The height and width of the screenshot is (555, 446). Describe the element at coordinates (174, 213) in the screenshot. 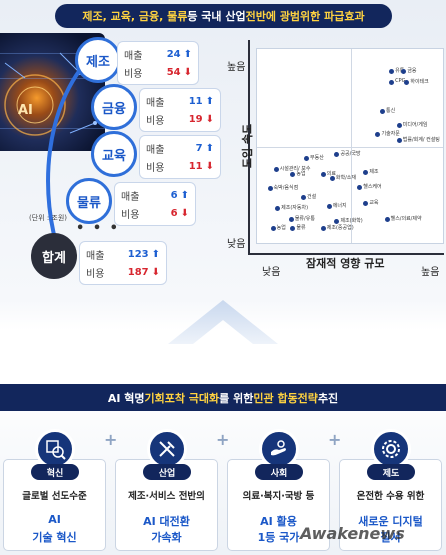

I see `cost-value: 6` at that location.